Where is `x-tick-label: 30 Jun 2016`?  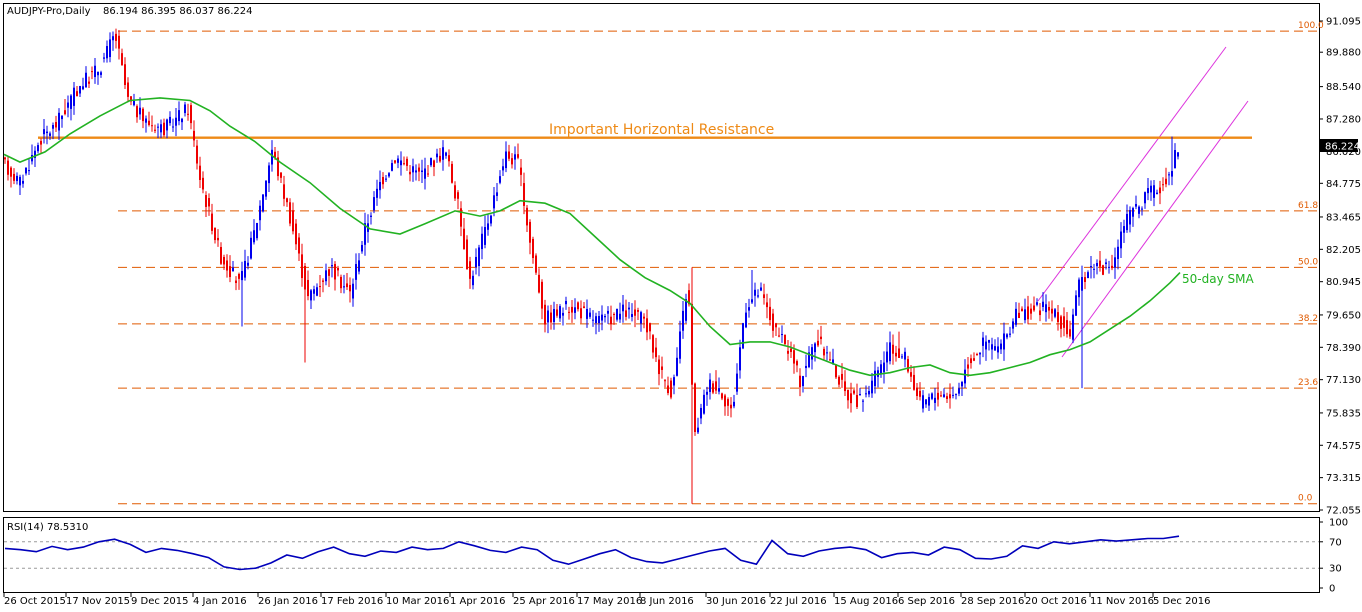
x-tick-label: 30 Jun 2016 is located at coordinates (736, 601).